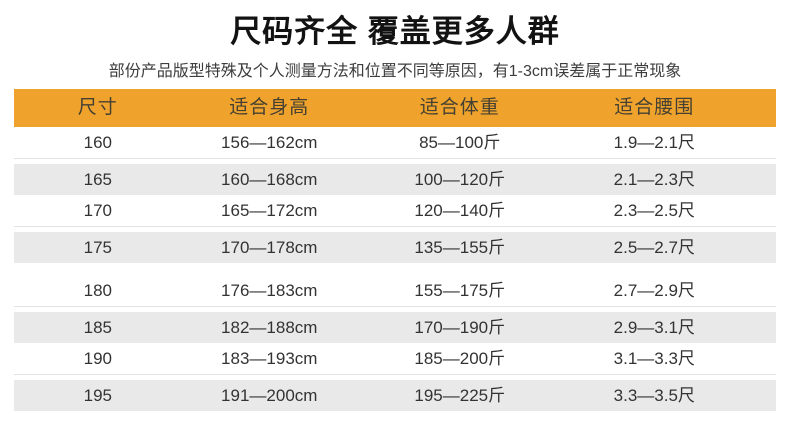  What do you see at coordinates (269, 210) in the screenshot?
I see `table-cell: 165—172cm` at bounding box center [269, 210].